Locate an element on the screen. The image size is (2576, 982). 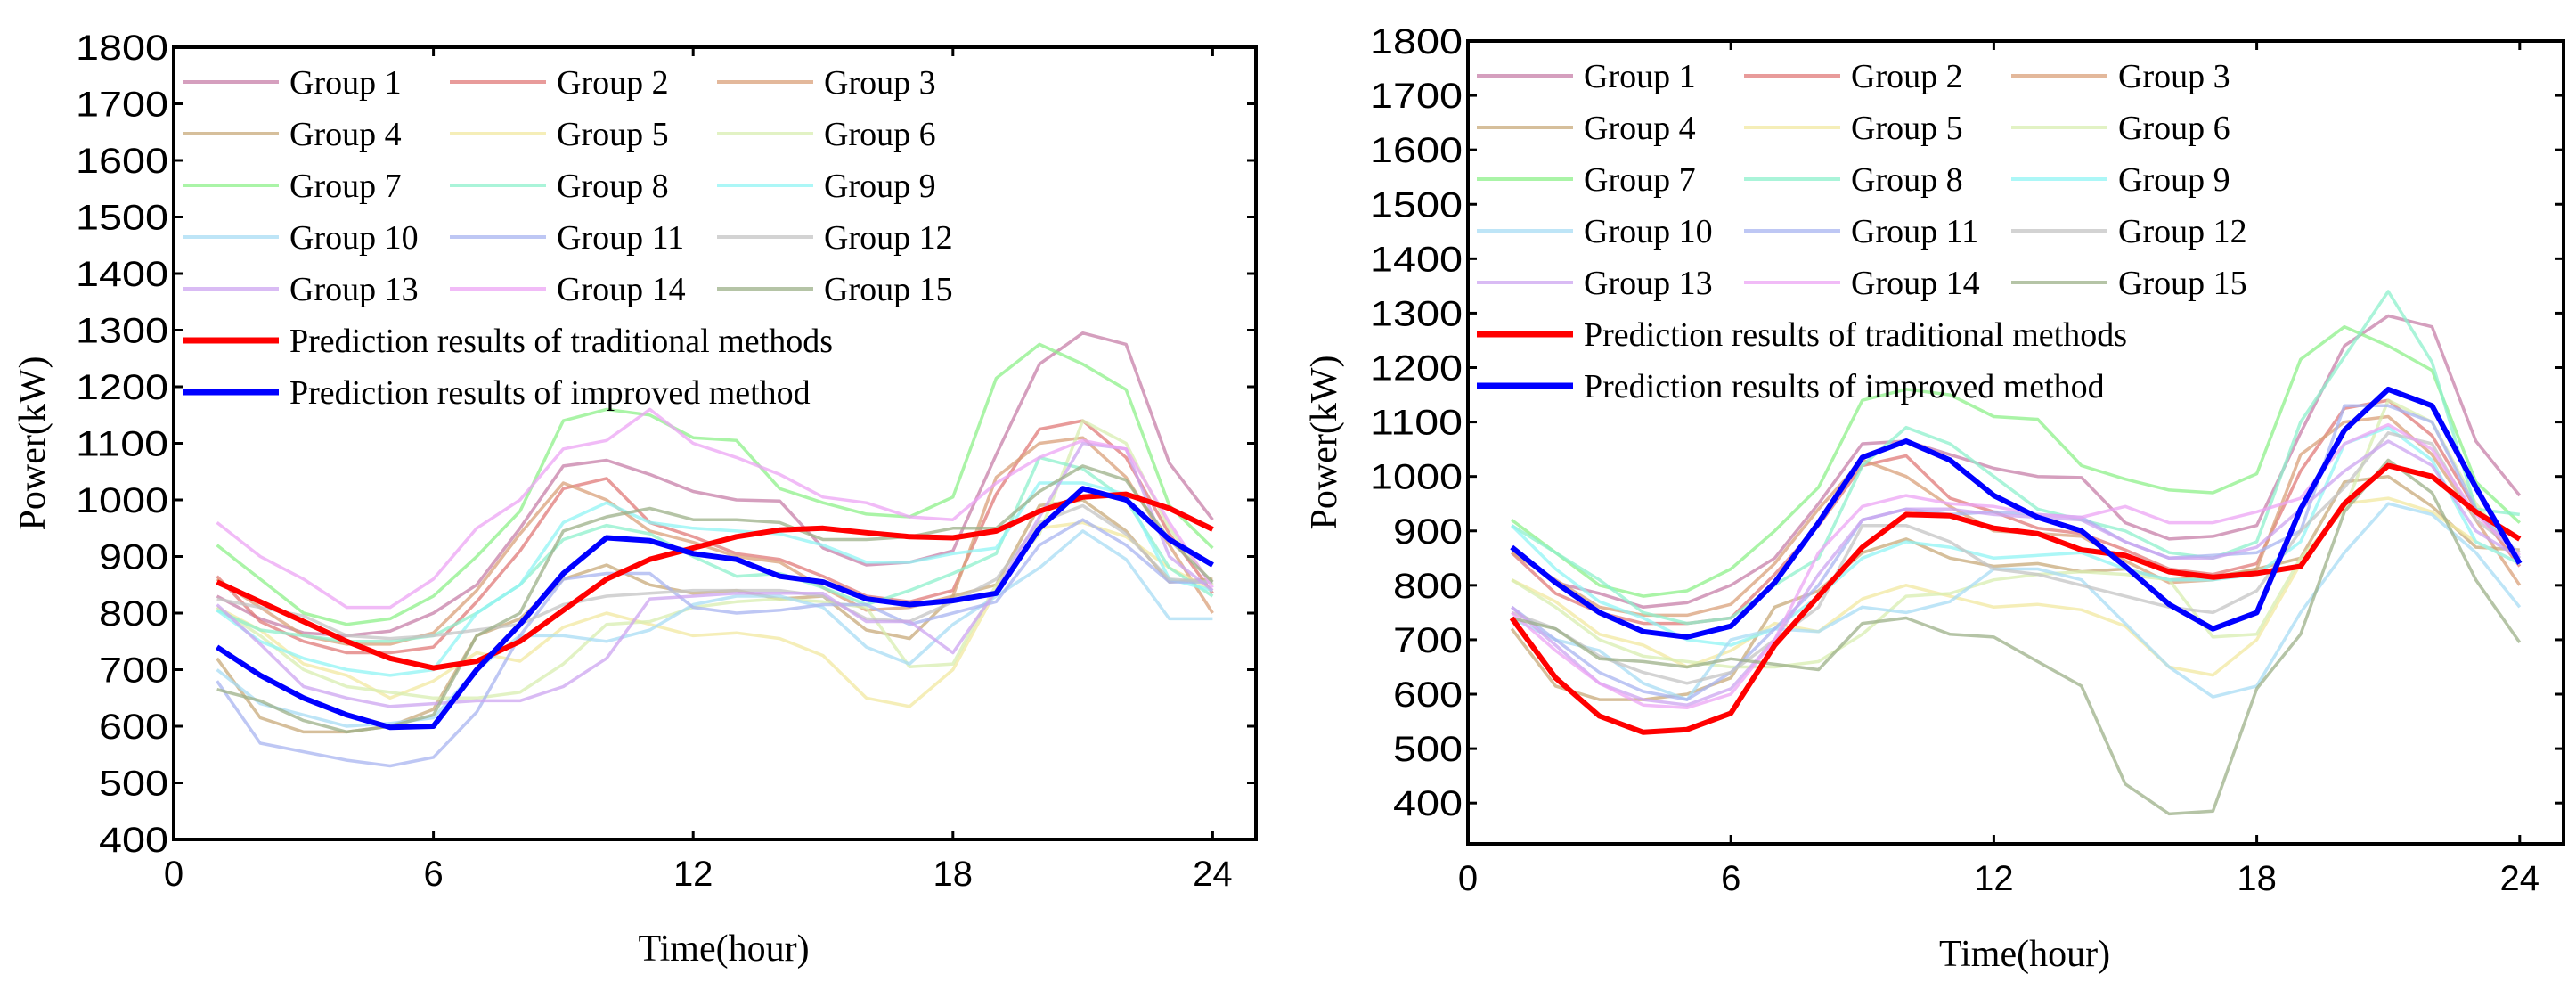
legend-label: Group 4 is located at coordinates (1640, 128).